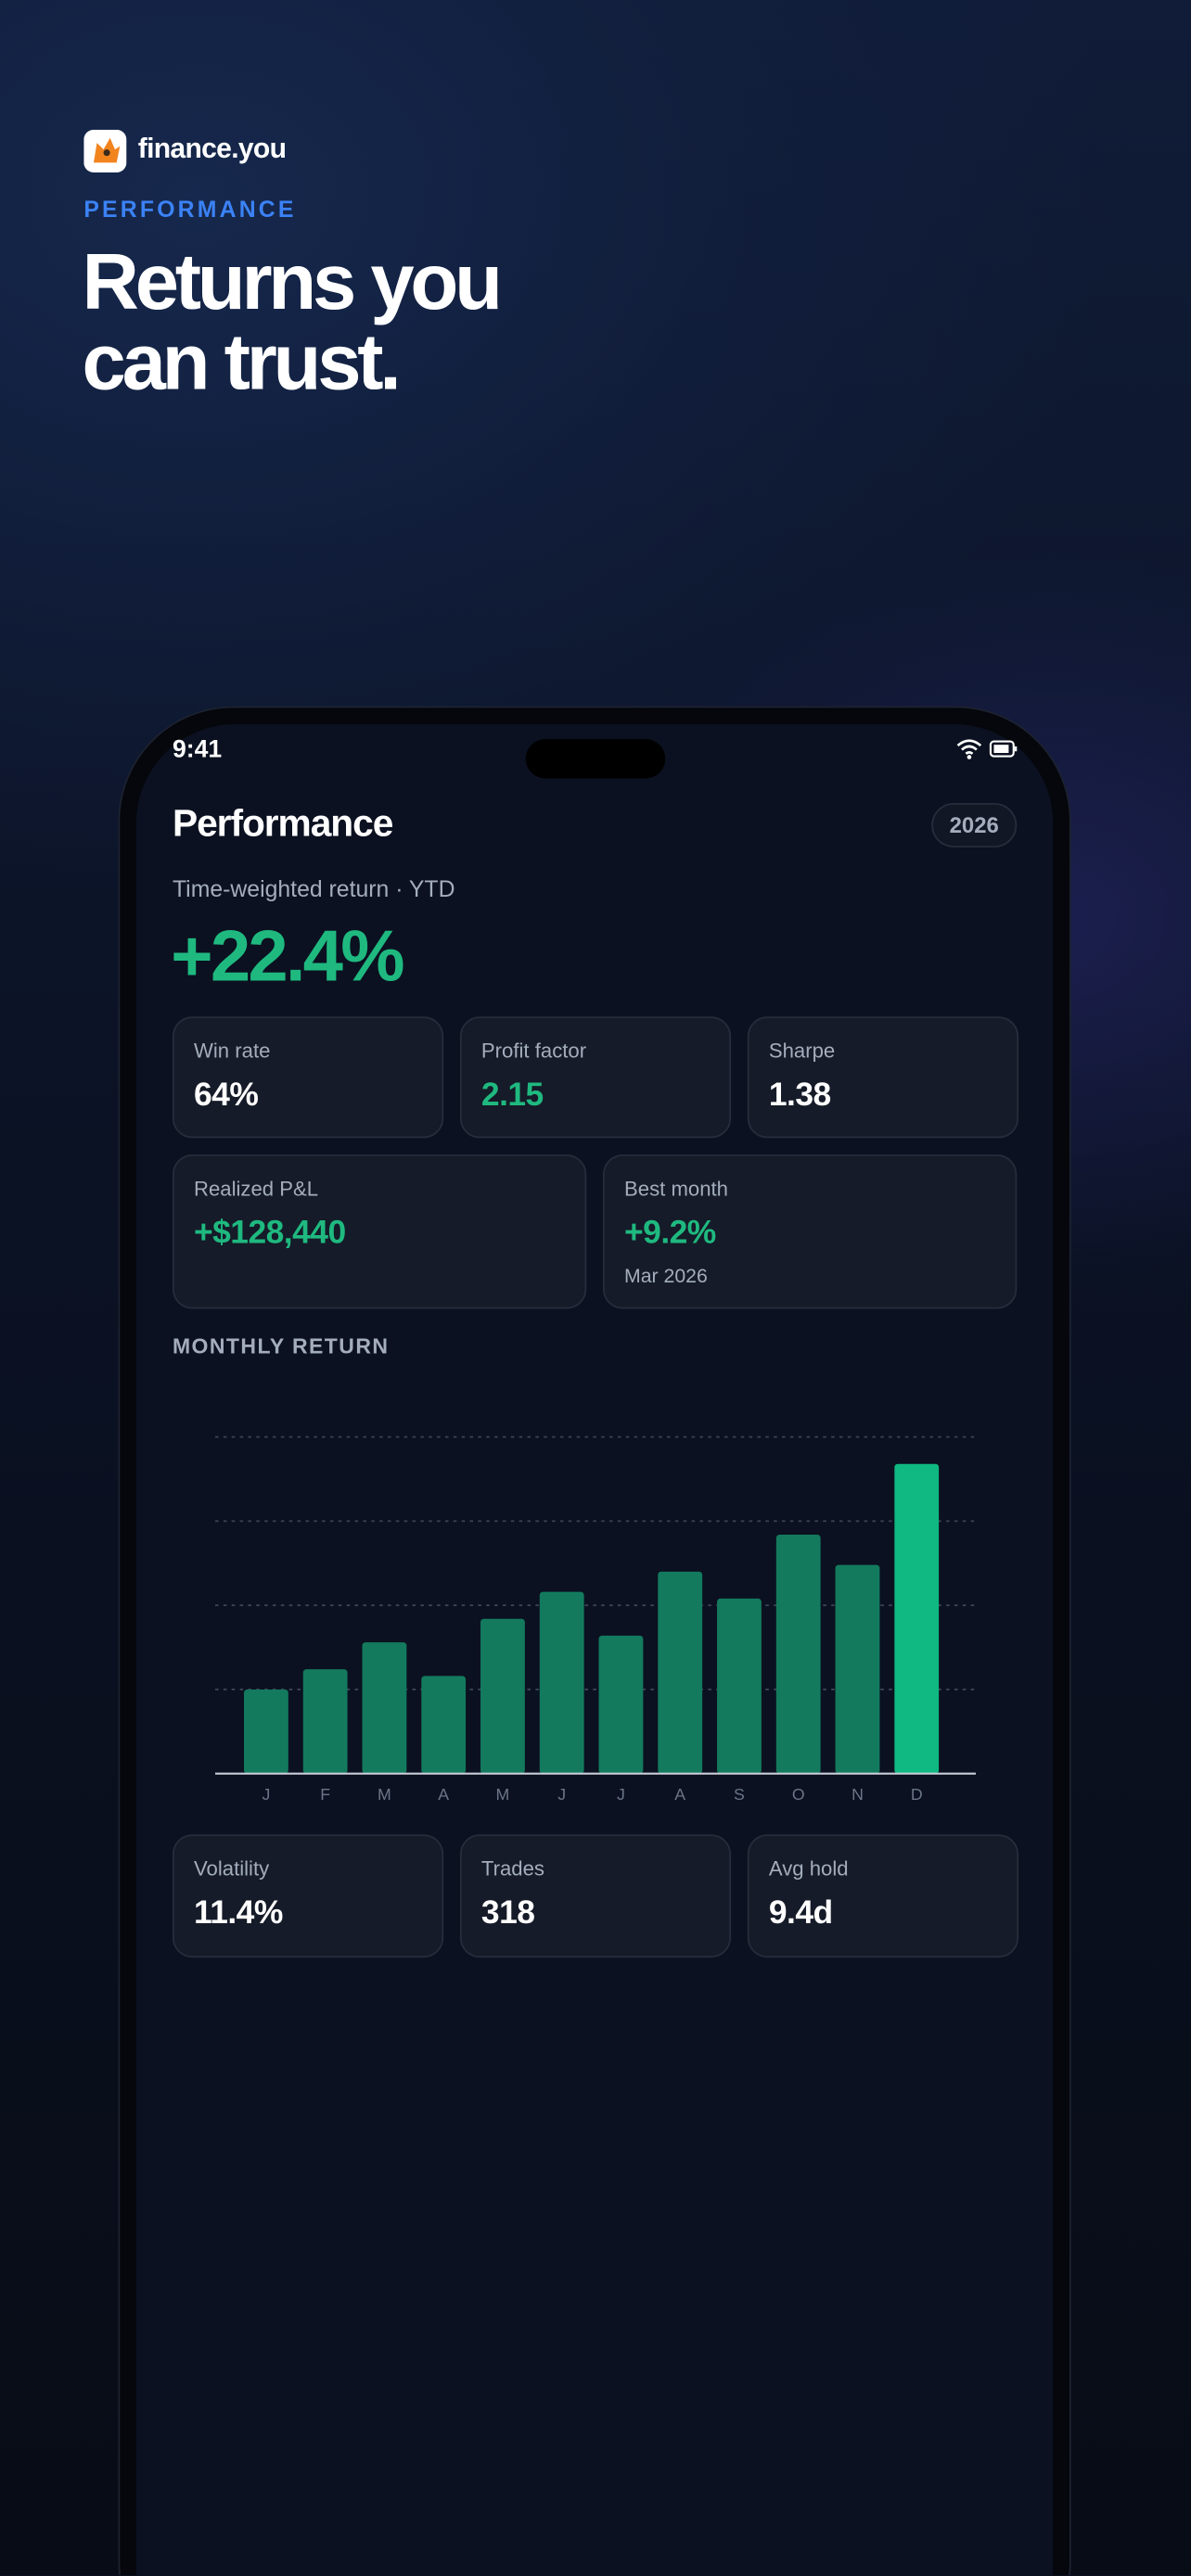 Image resolution: width=1191 pixels, height=2576 pixels. I want to click on x-tick-label: O, so click(798, 1794).